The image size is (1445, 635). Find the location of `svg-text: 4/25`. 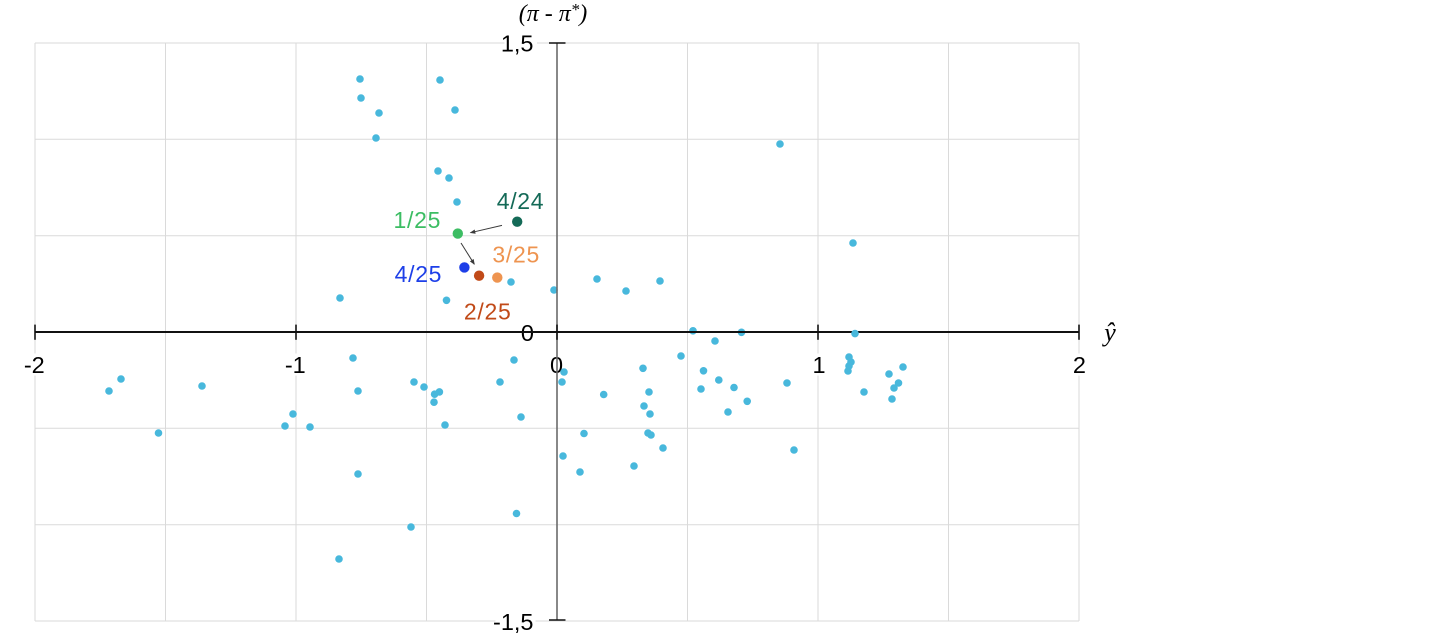

svg-text: 4/25 is located at coordinates (419, 274).